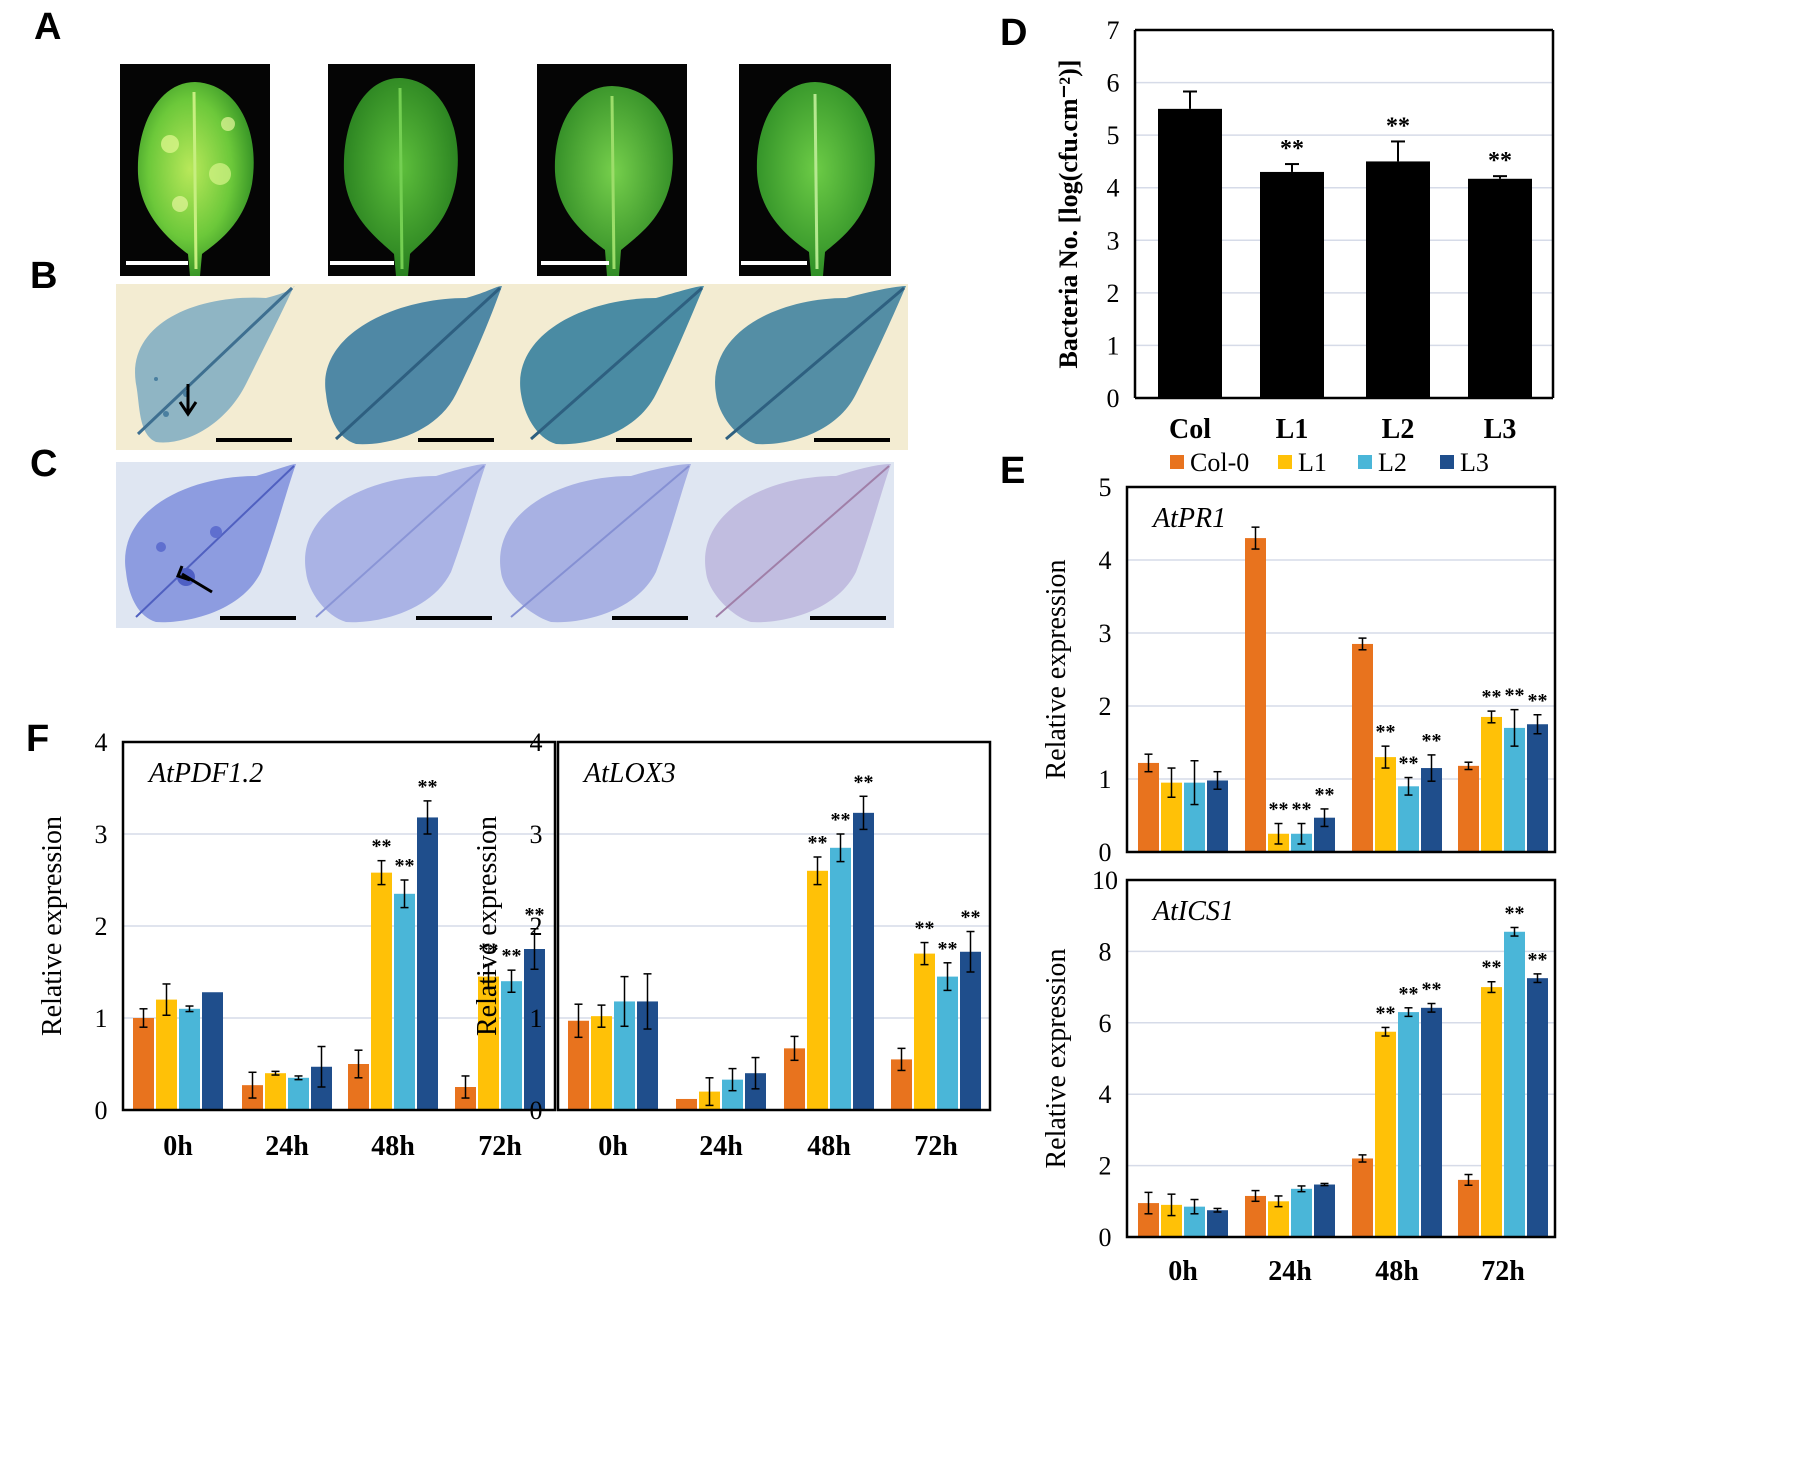 The height and width of the screenshot is (1482, 1800). I want to click on y-tick-label-f2: 0, so click(536, 1110).